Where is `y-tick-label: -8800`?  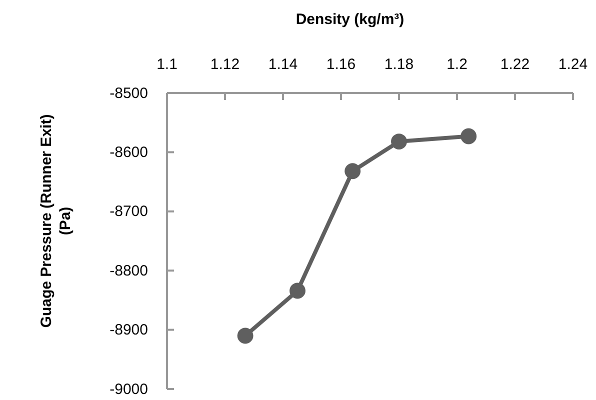
y-tick-label: -8800 is located at coordinates (129, 271).